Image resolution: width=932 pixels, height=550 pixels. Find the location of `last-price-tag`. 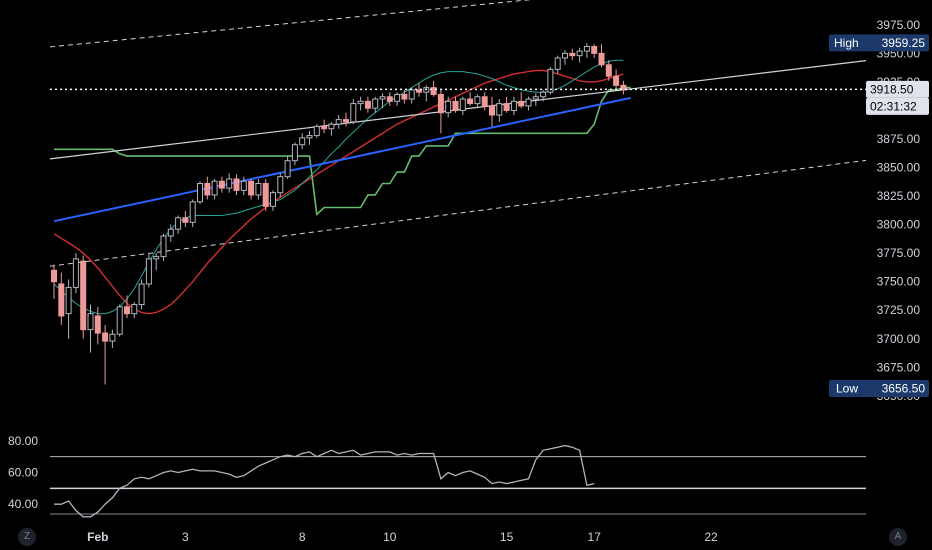

last-price-tag is located at coordinates (897, 89).